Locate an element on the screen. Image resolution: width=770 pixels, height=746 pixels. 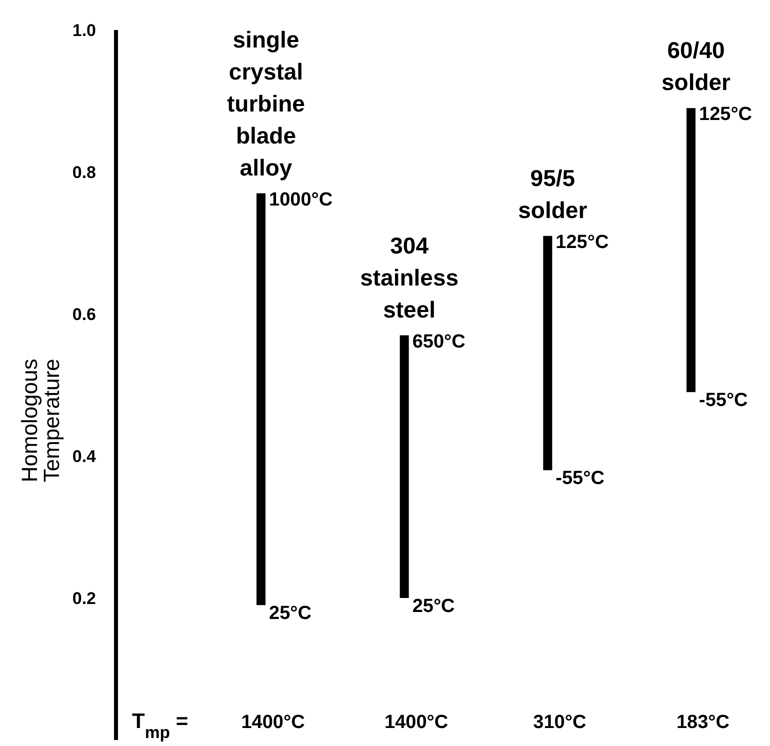
y-tick-label: 1.0 is located at coordinates (84, 30).